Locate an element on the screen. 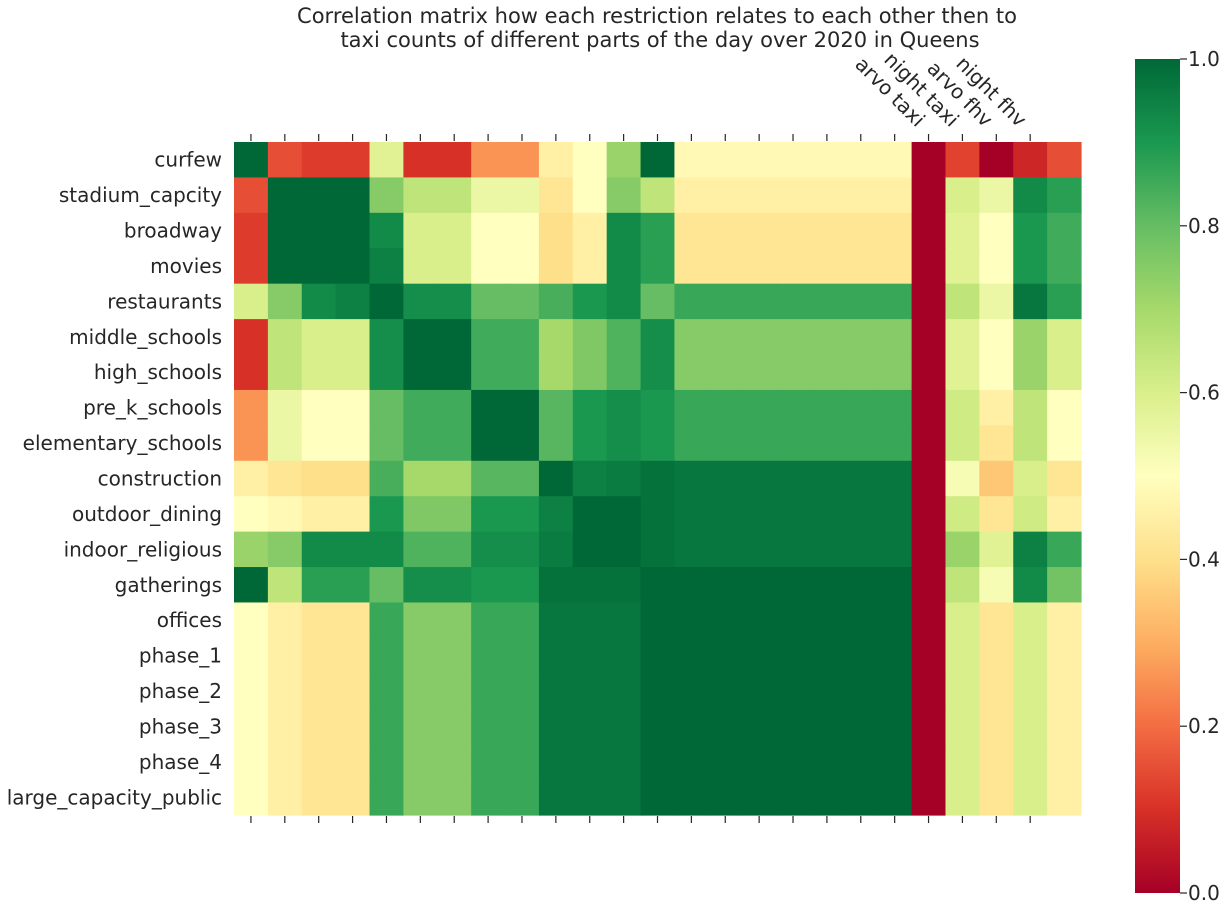 The height and width of the screenshot is (915, 1224). colorbar-tick-label: 0.4 is located at coordinates (1204, 559).